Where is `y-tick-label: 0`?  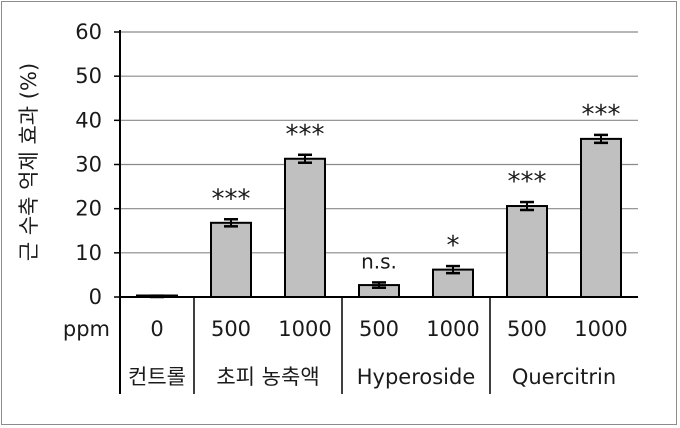
y-tick-label: 0 is located at coordinates (95, 297).